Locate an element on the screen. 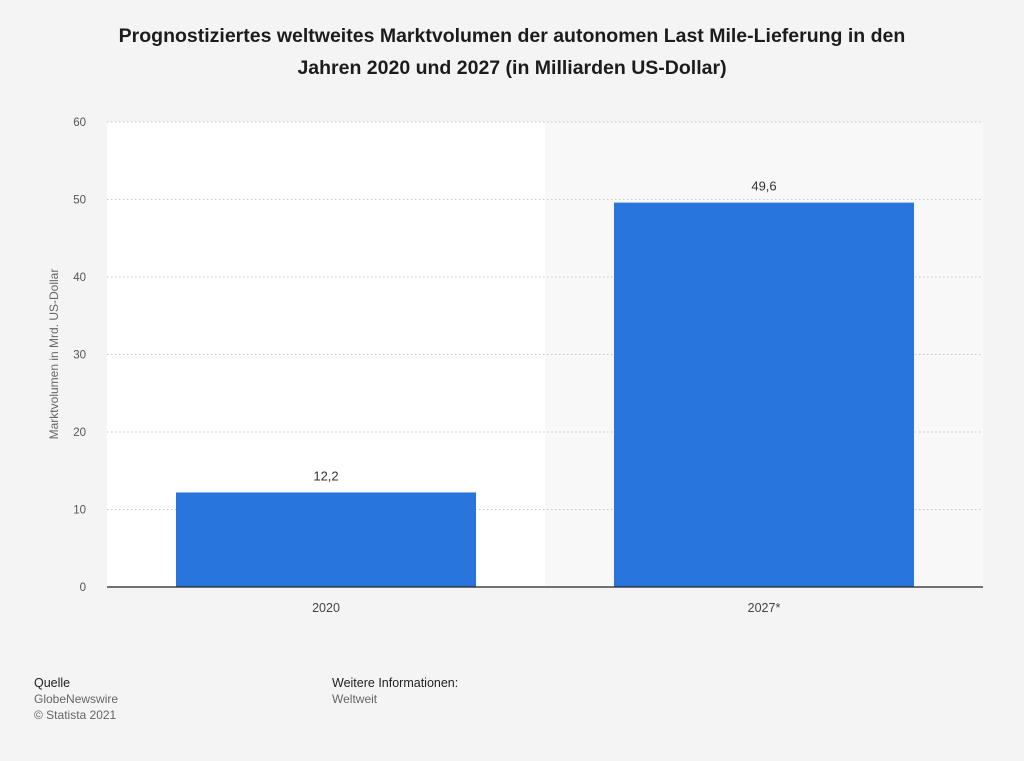 The image size is (1024, 761). source-name: GlobeNewswire is located at coordinates (76, 699).